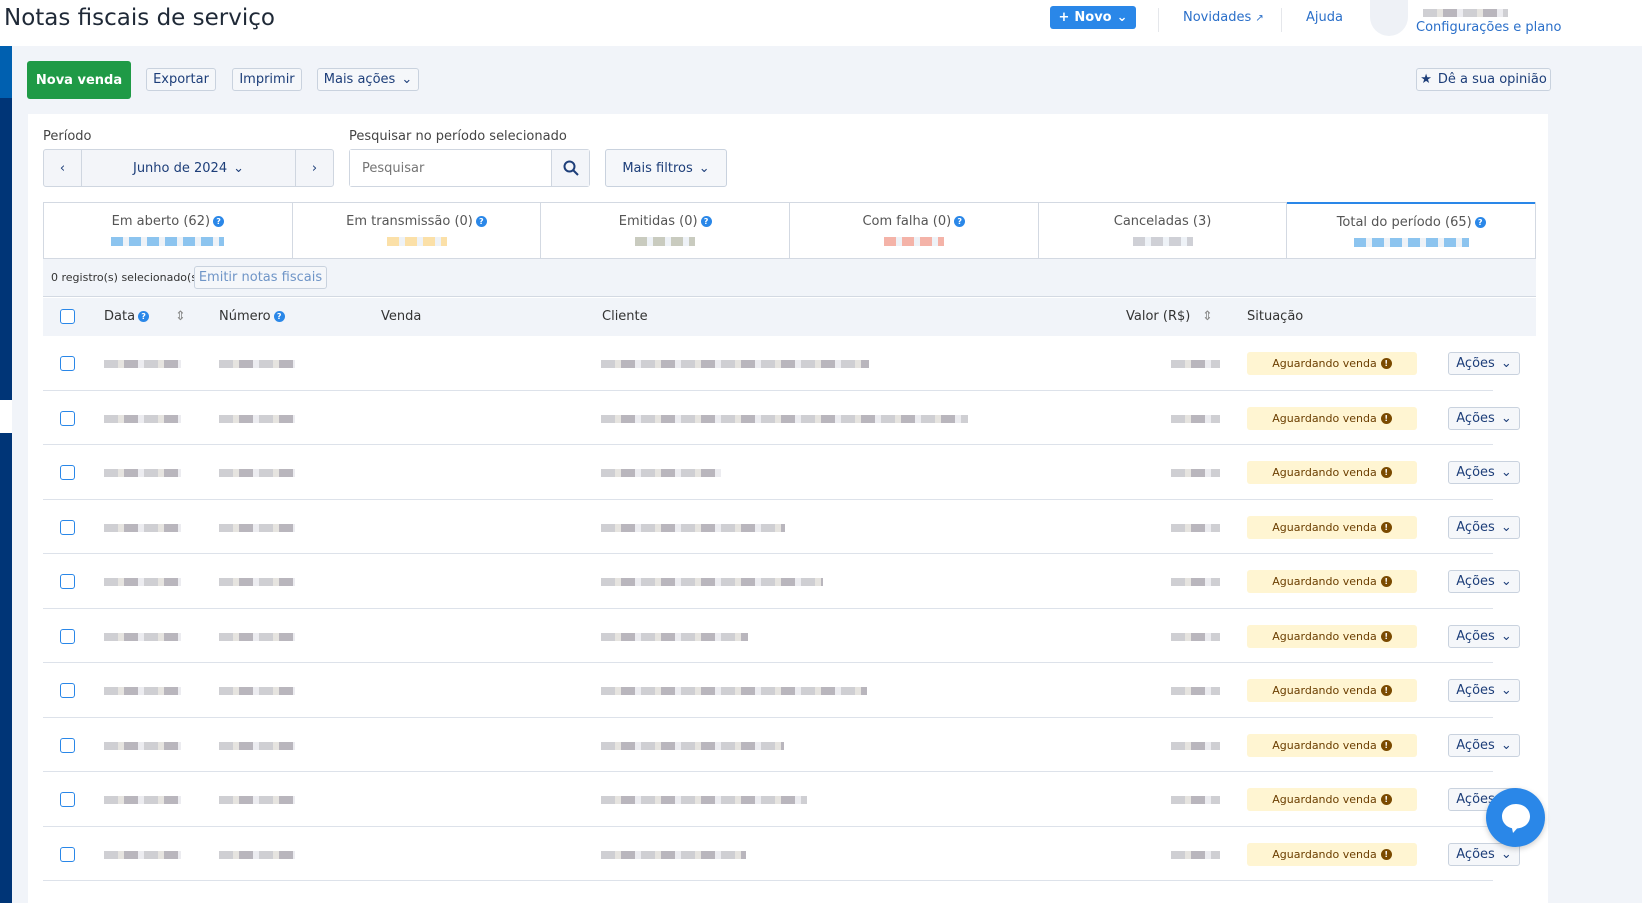 The image size is (1642, 903). I want to click on search-box, so click(469, 168).